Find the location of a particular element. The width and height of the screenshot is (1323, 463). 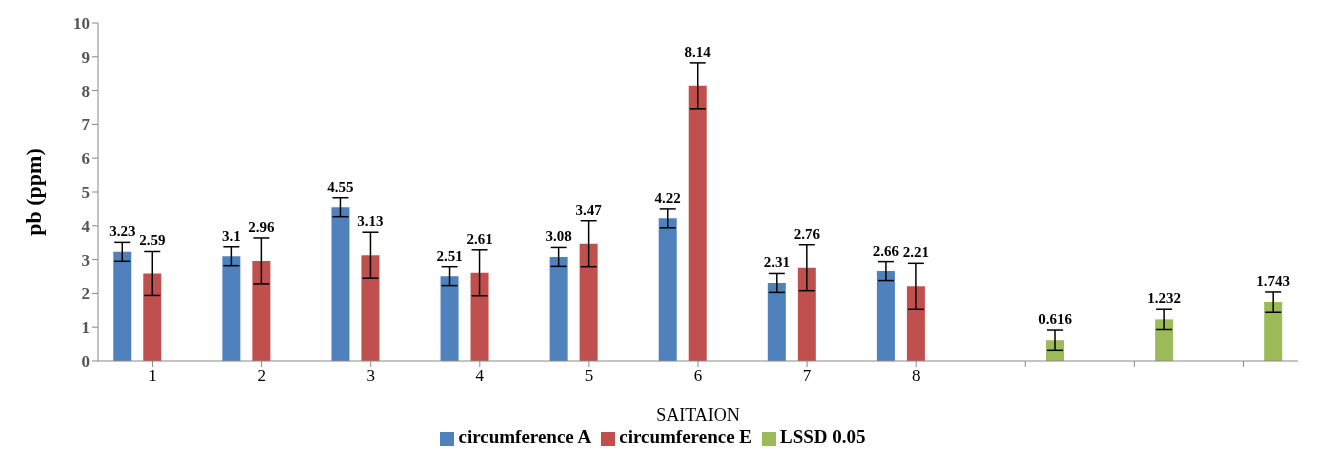

legend-label: circumference A is located at coordinates (525, 436).